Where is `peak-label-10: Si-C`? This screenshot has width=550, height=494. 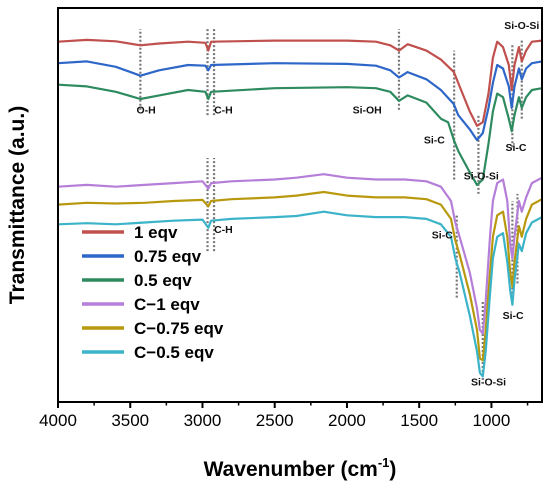 peak-label-10: Si-C is located at coordinates (513, 316).